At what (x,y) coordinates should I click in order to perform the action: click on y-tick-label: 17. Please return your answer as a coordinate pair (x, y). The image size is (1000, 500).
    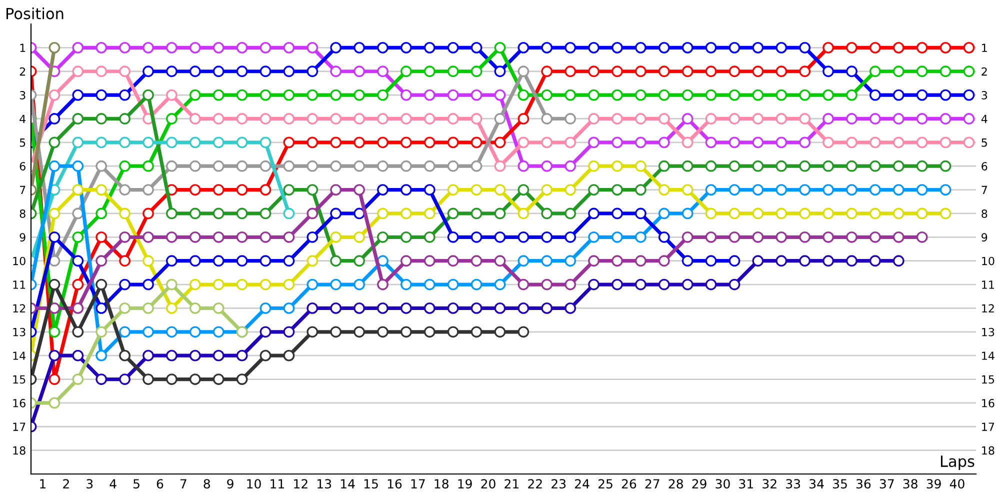
    Looking at the image, I should click on (19, 426).